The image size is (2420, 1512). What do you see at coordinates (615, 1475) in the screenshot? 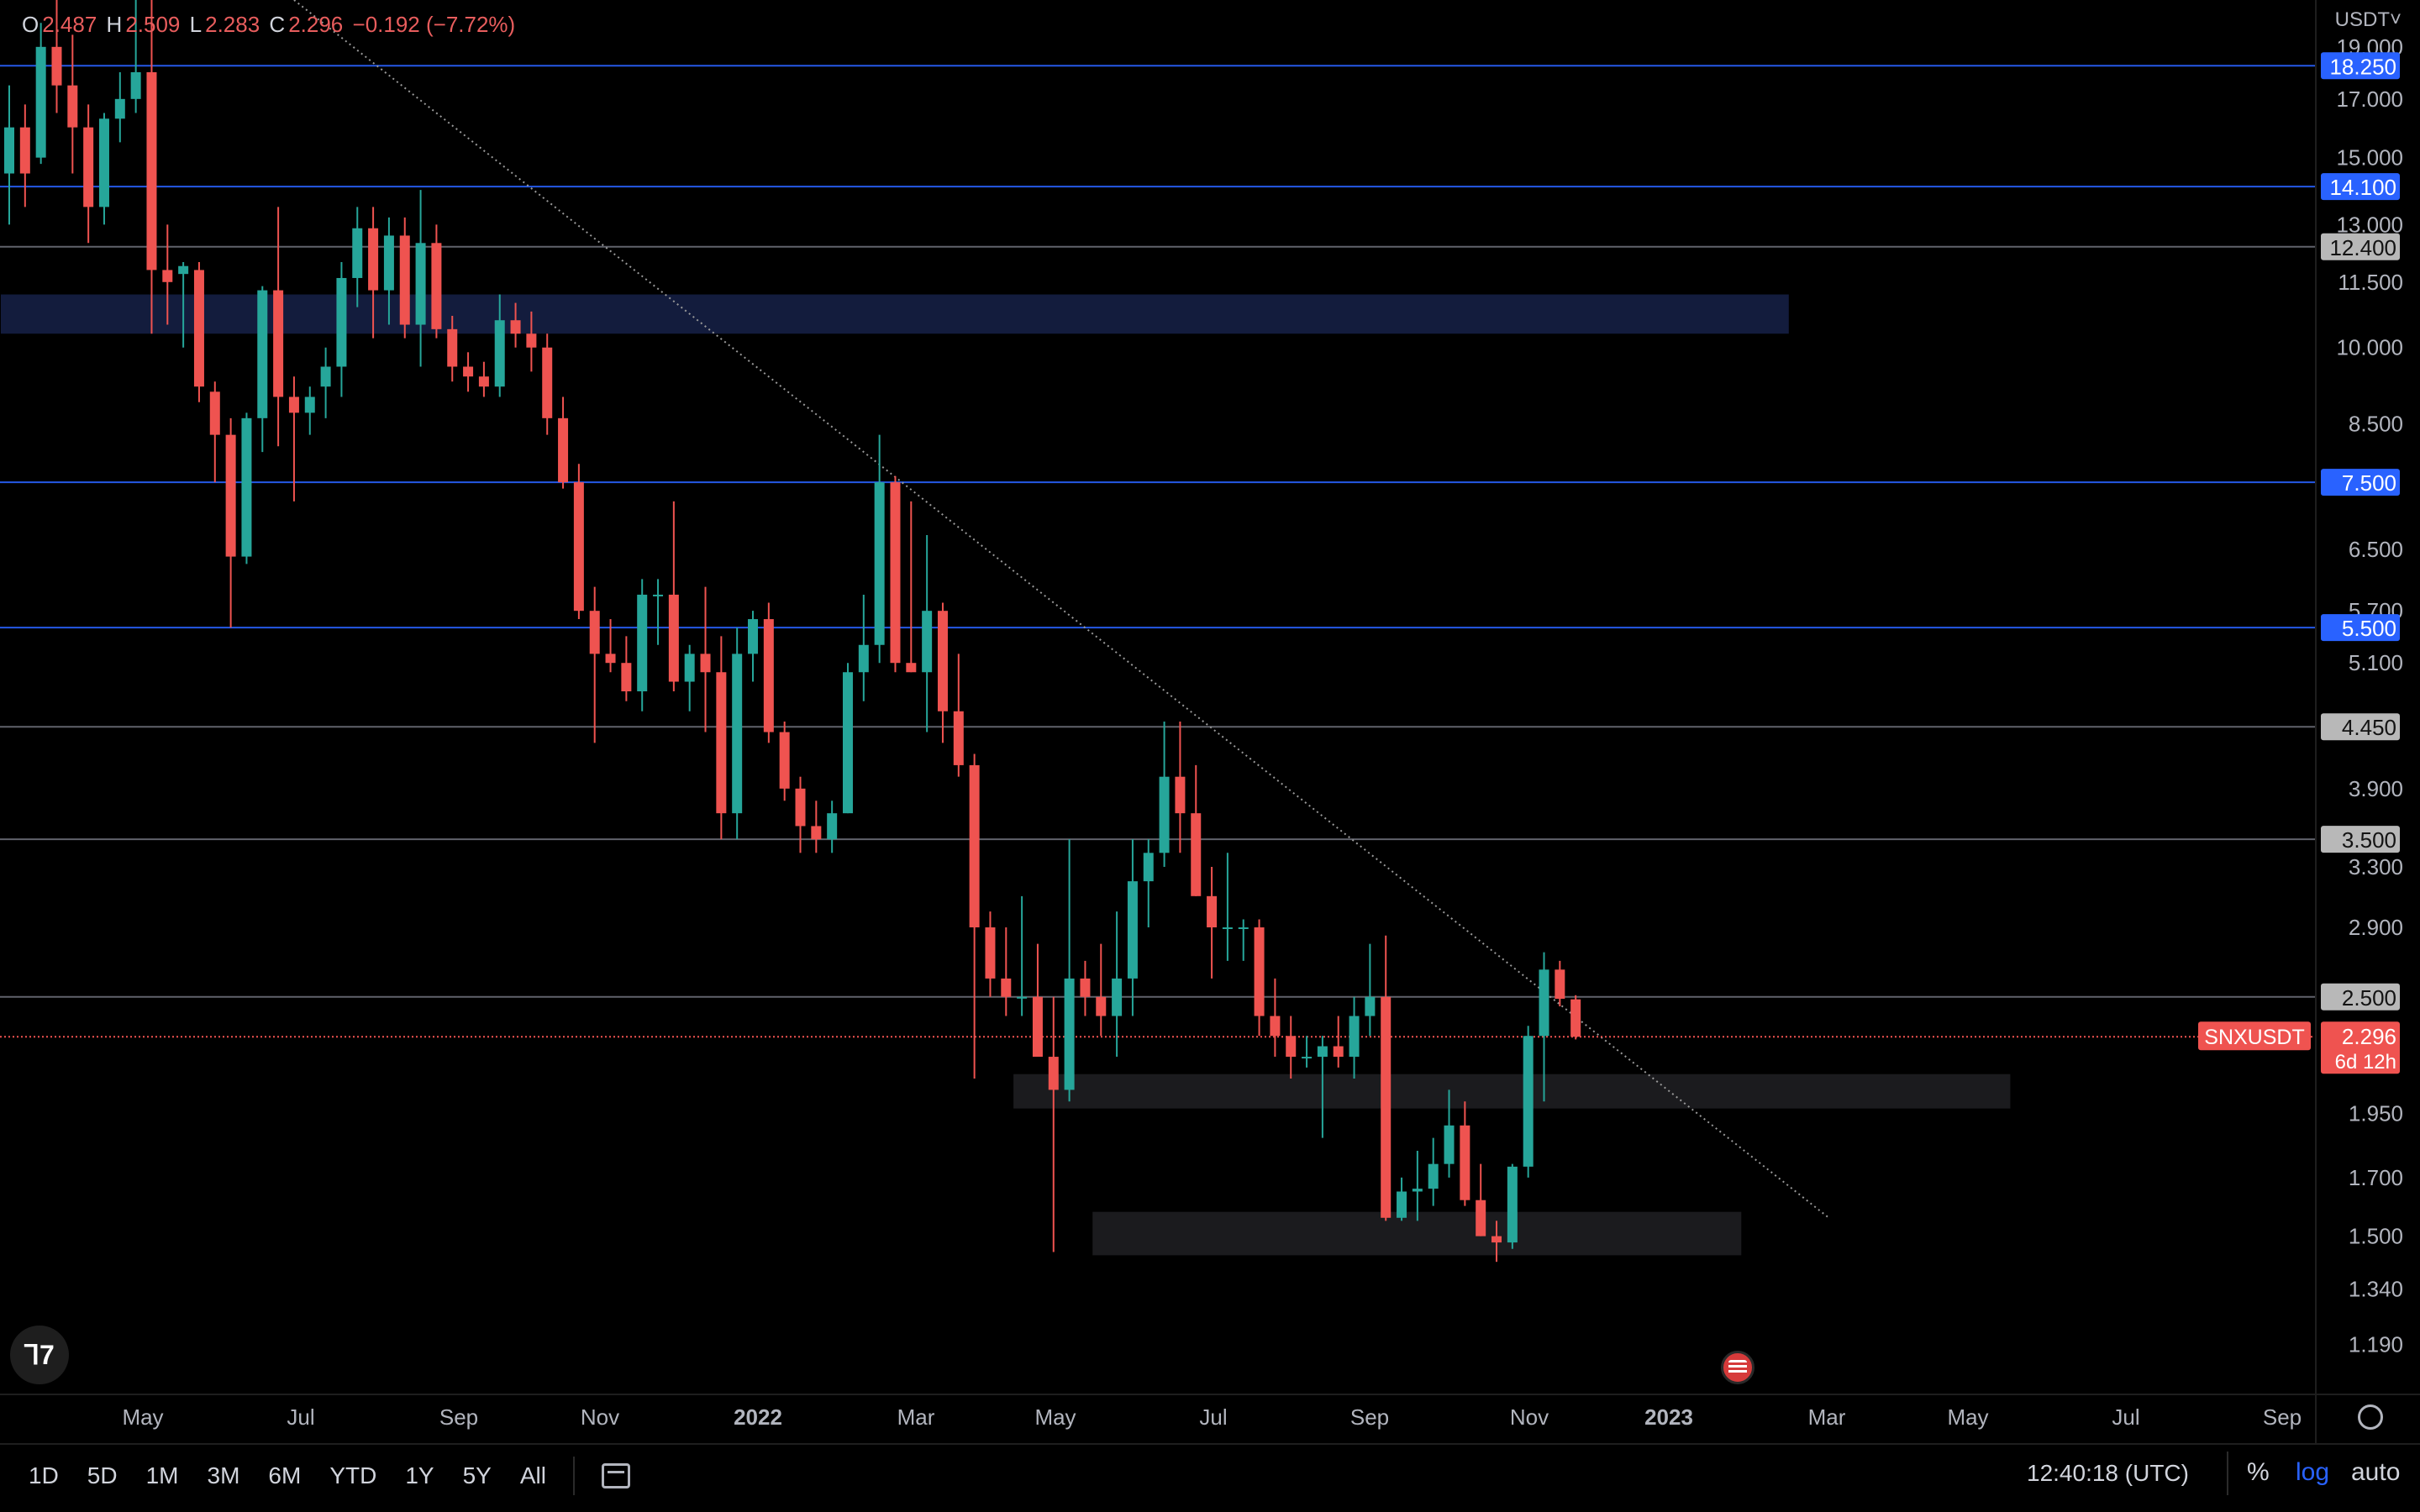
I see `go-to-date-calendar-icon` at bounding box center [615, 1475].